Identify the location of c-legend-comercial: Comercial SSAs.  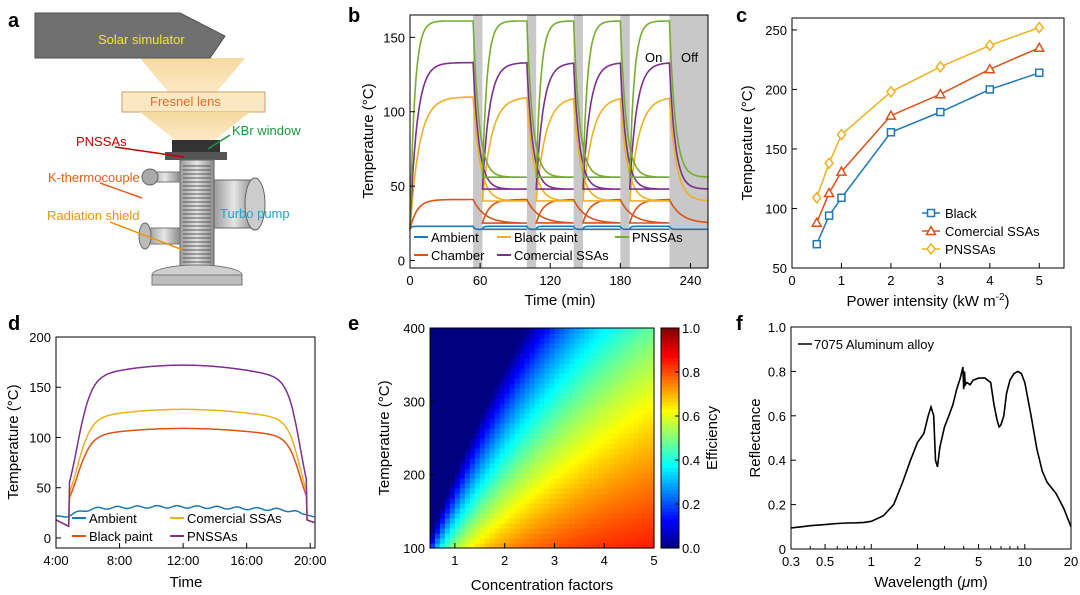
(992, 231).